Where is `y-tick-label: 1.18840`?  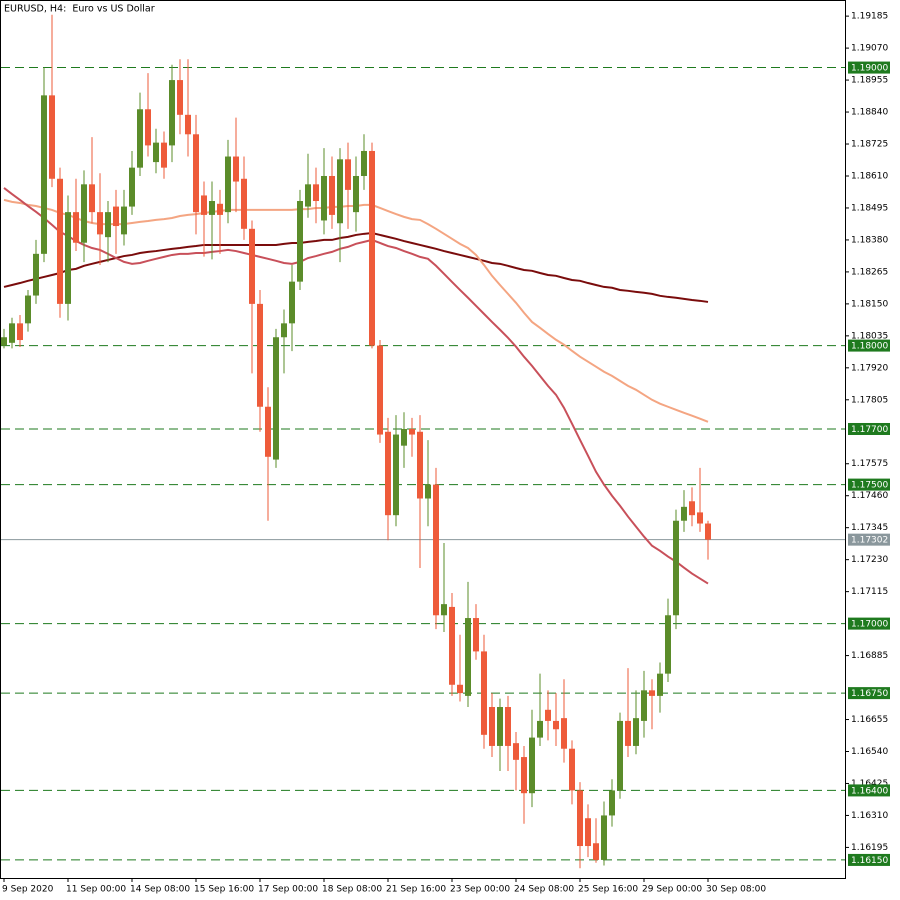 y-tick-label: 1.18840 is located at coordinates (869, 113).